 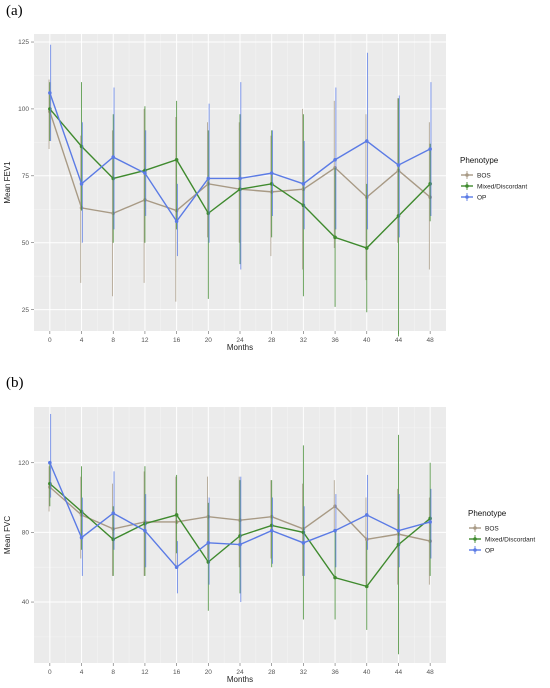 I want to click on y-tick-label: 50, so click(x=26, y=243).